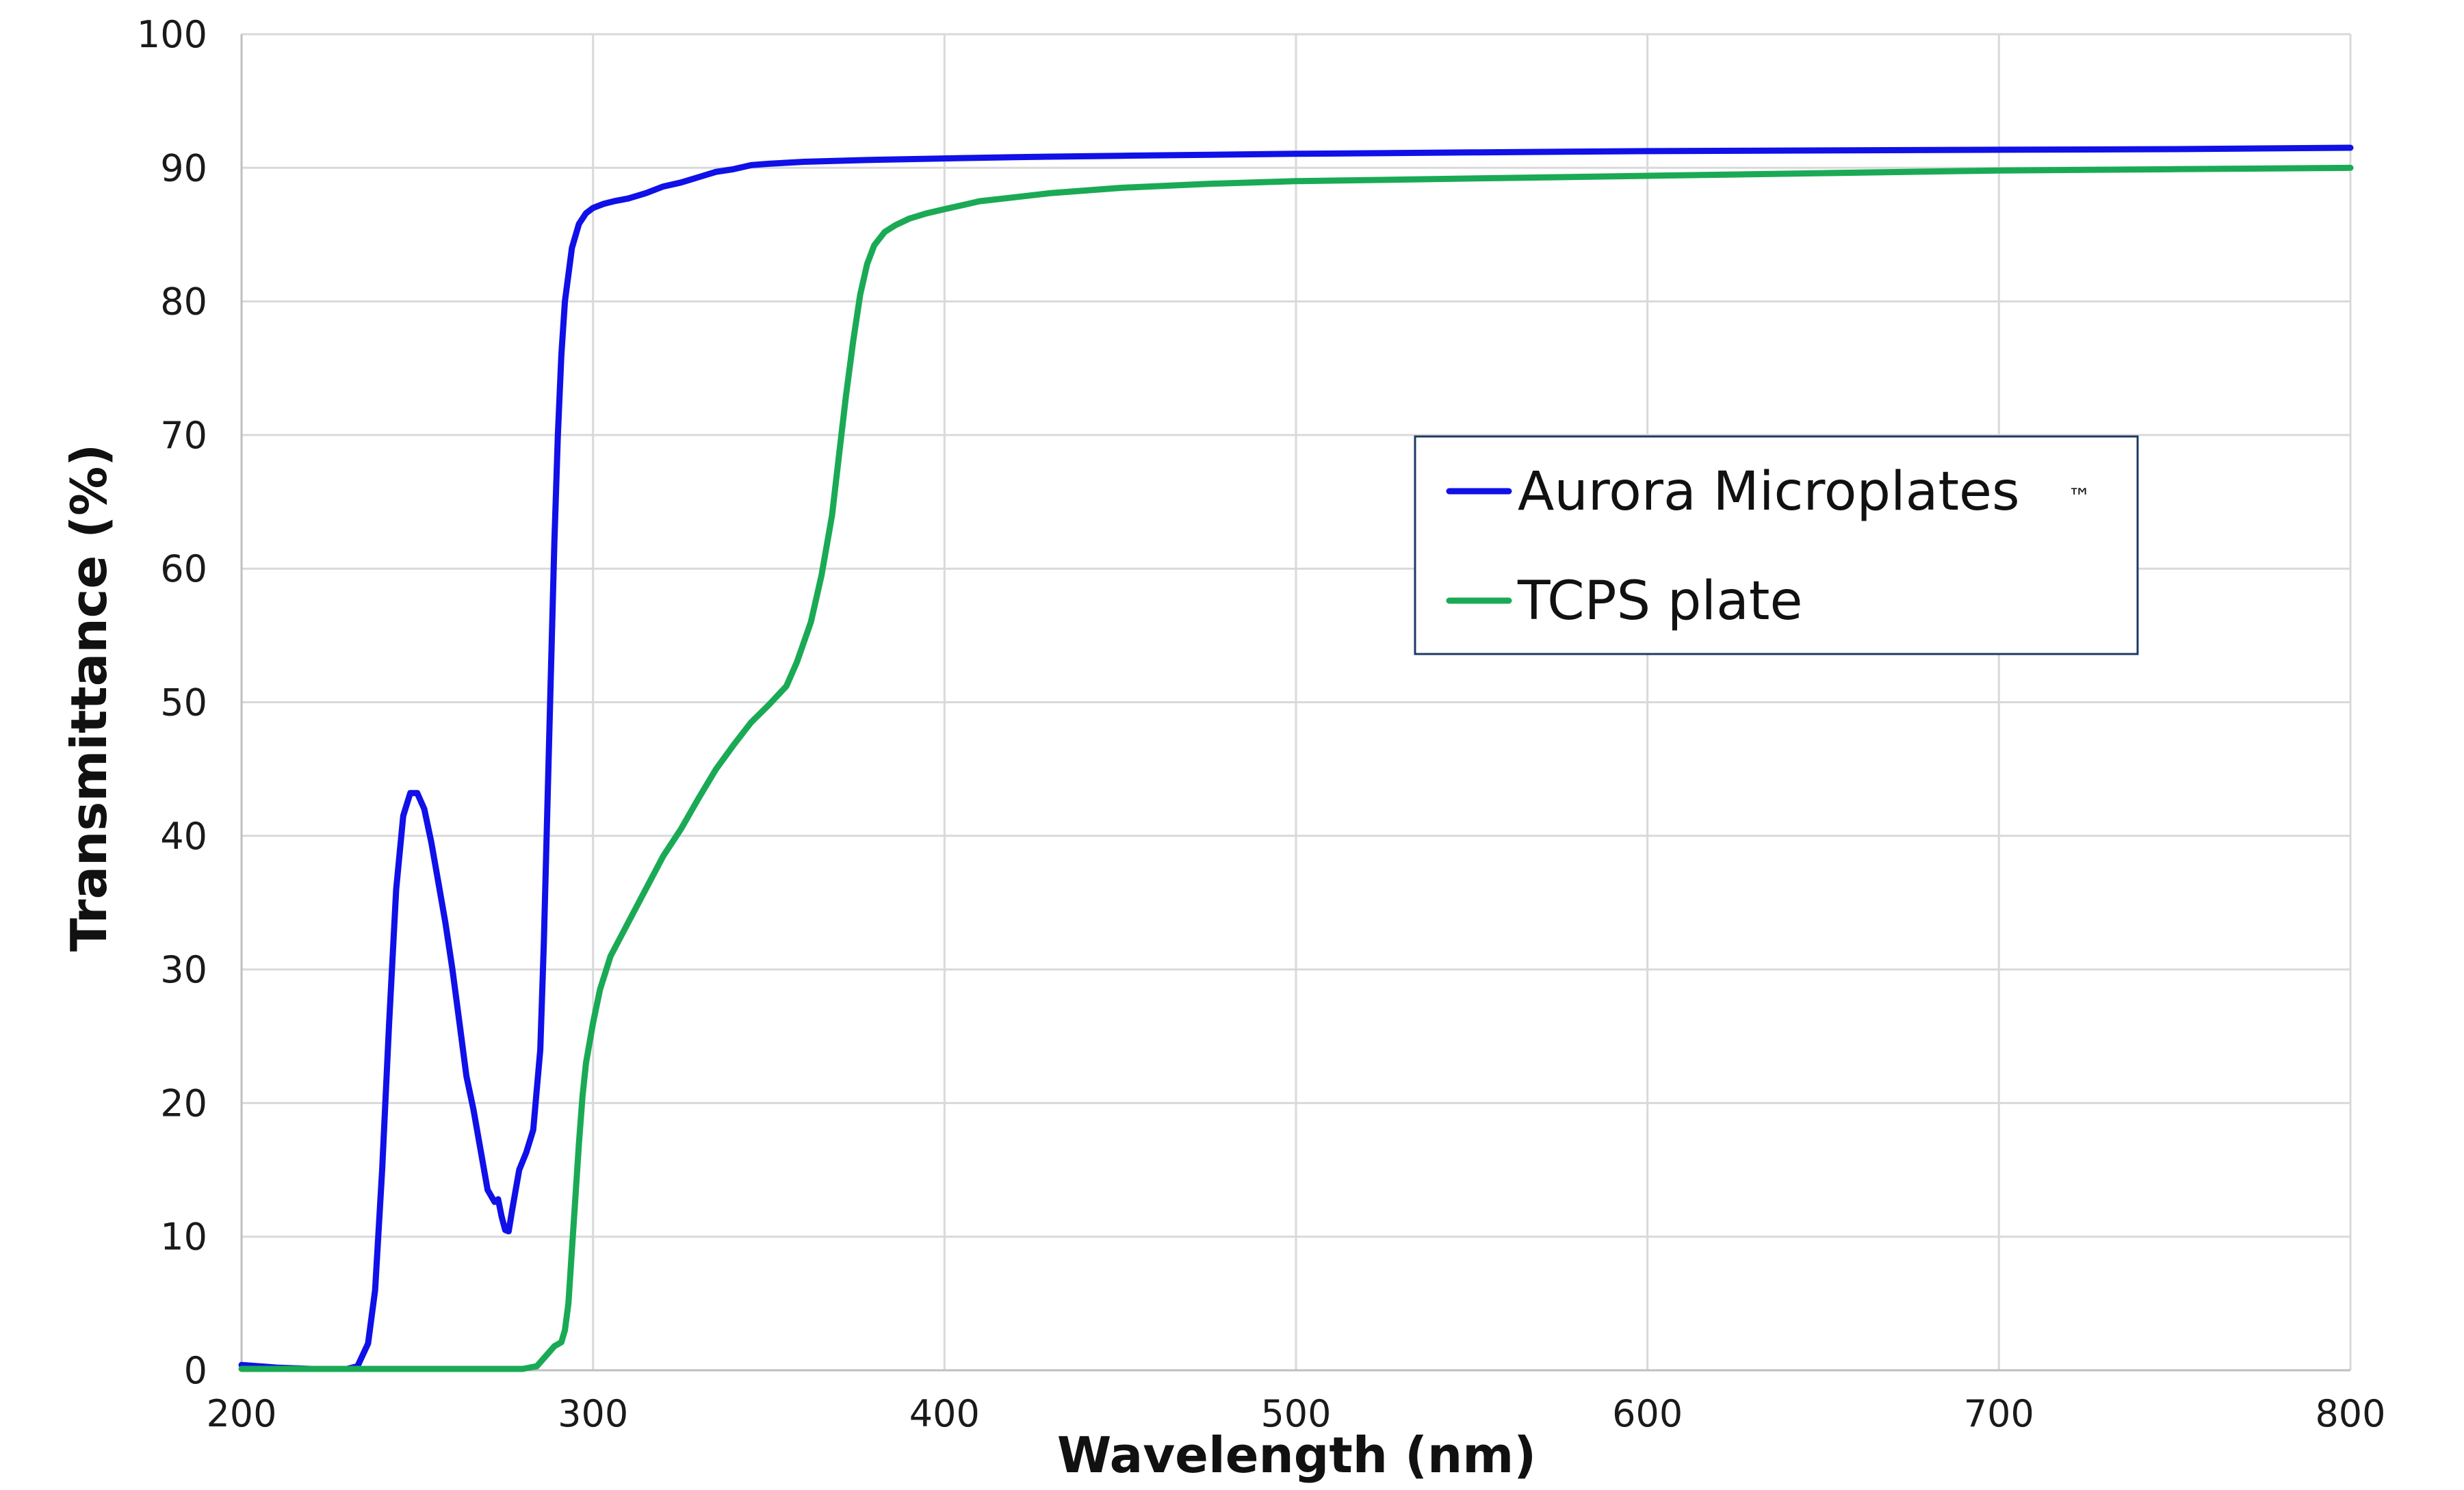 The width and height of the screenshot is (2464, 1490). Describe the element at coordinates (183, 836) in the screenshot. I see `y-tick-label-40: 40` at that location.